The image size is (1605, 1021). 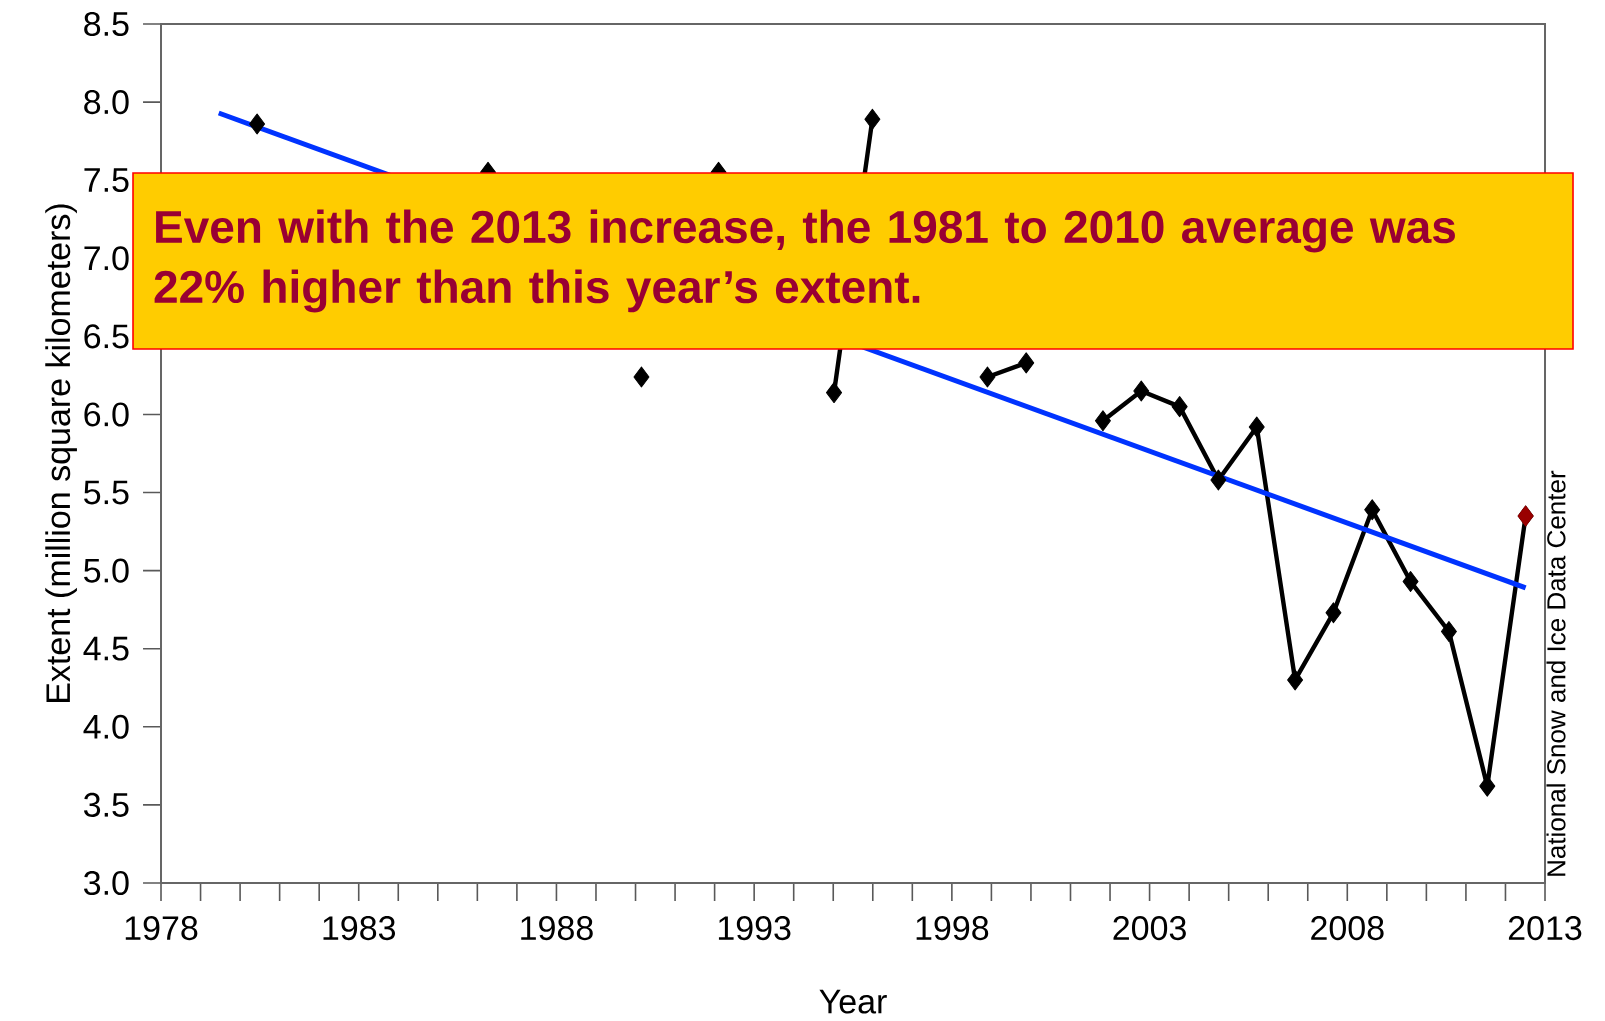 What do you see at coordinates (106, 336) in the screenshot?
I see `y-tick-label: 6.5` at bounding box center [106, 336].